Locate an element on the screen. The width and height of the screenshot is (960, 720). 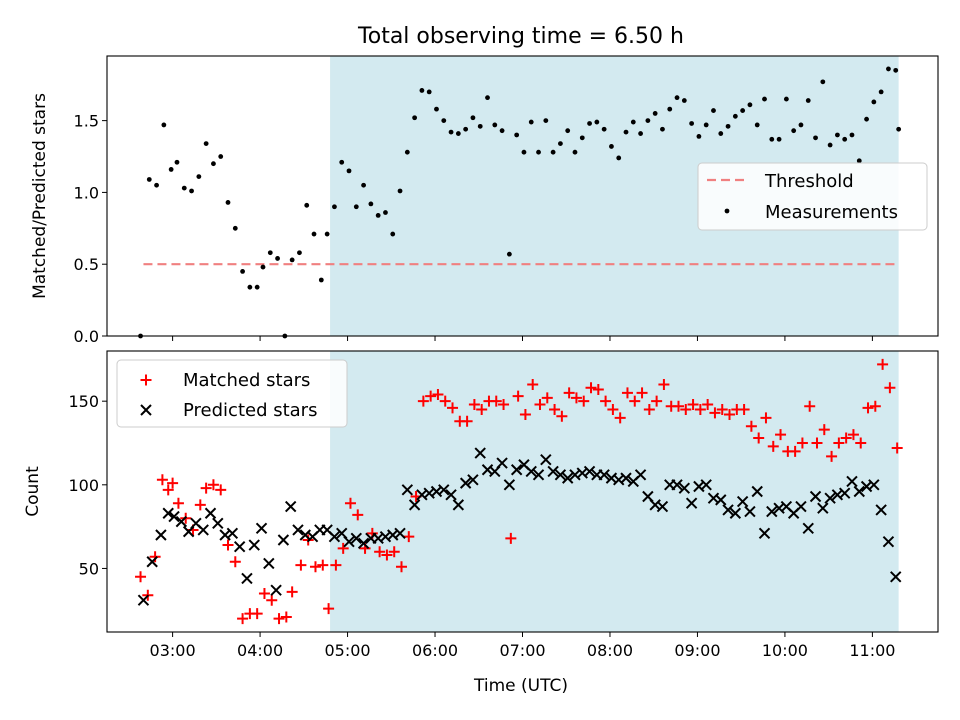
top-legend: Threshold Measurements is located at coordinates (812, 196).